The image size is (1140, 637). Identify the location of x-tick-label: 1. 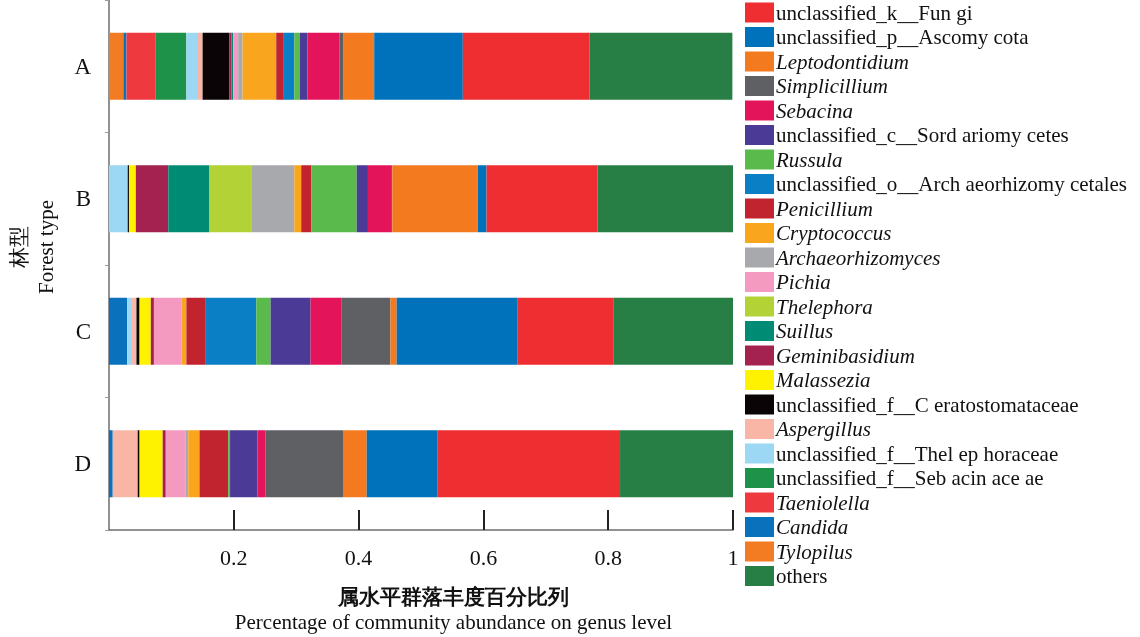
(733, 557).